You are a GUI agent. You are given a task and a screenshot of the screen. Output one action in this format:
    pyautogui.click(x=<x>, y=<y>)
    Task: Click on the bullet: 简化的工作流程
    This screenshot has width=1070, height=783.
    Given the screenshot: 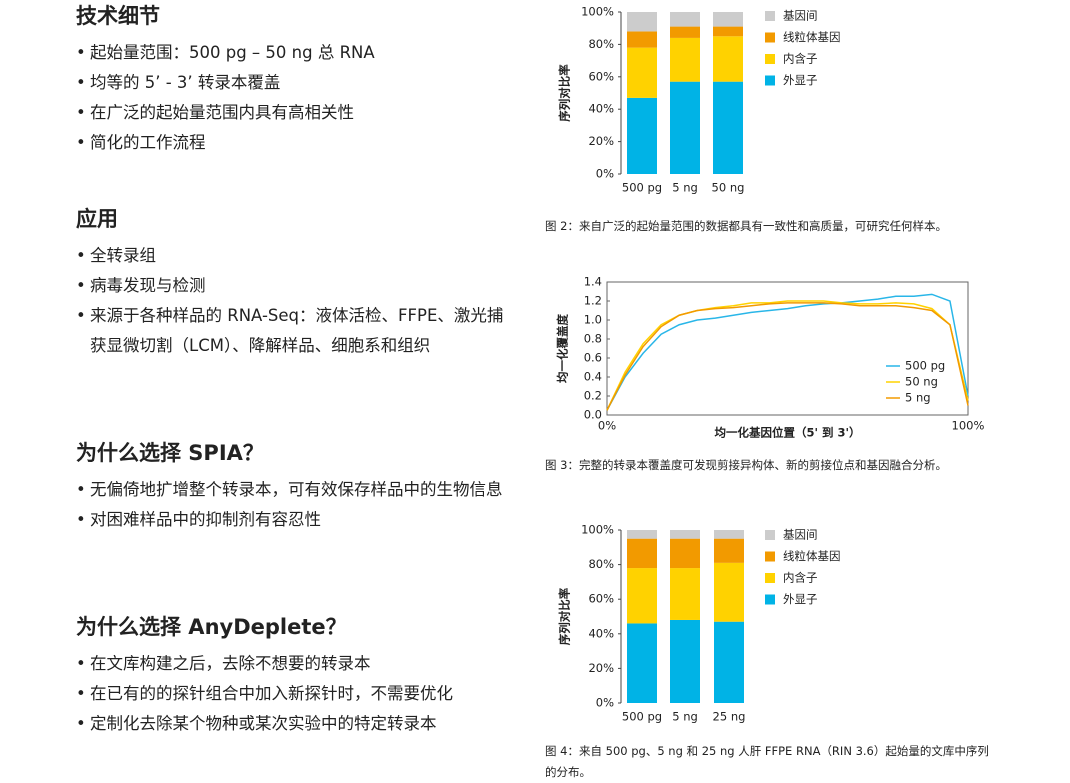 What is the action you would take?
    pyautogui.click(x=296, y=143)
    